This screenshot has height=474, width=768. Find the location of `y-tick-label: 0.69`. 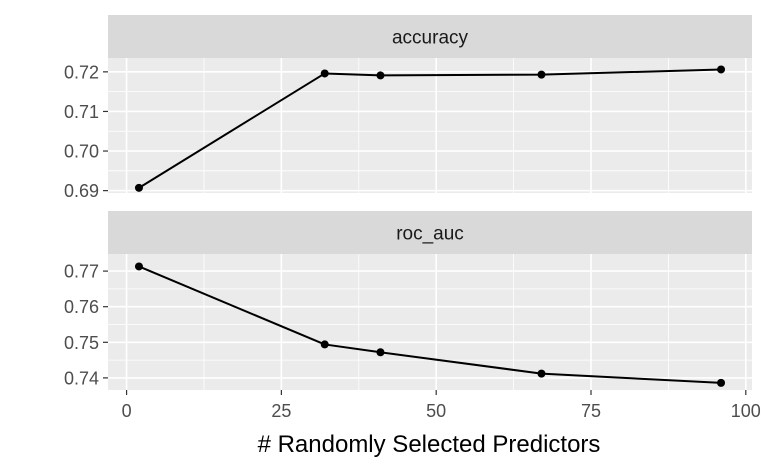

y-tick-label: 0.69 is located at coordinates (81, 191).